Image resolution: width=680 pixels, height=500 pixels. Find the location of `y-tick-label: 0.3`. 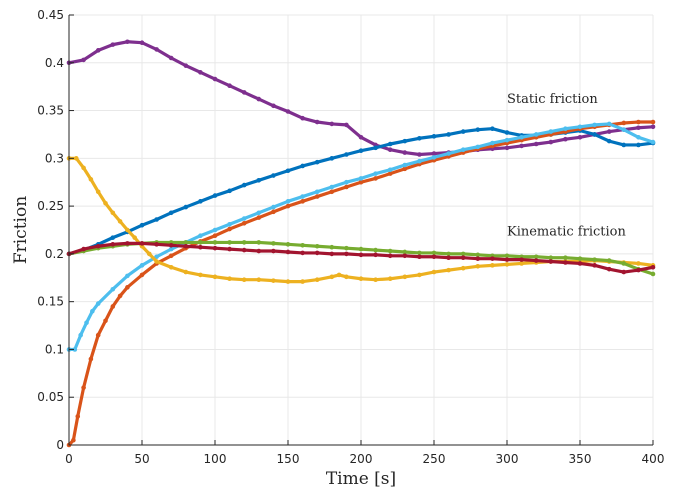

y-tick-label: 0.3 is located at coordinates (54, 158).